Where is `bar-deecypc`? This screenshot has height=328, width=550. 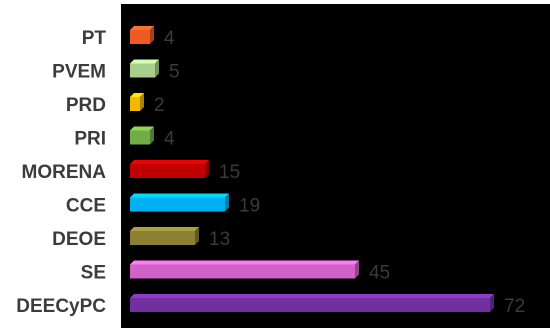
bar-deecypc is located at coordinates (312, 303).